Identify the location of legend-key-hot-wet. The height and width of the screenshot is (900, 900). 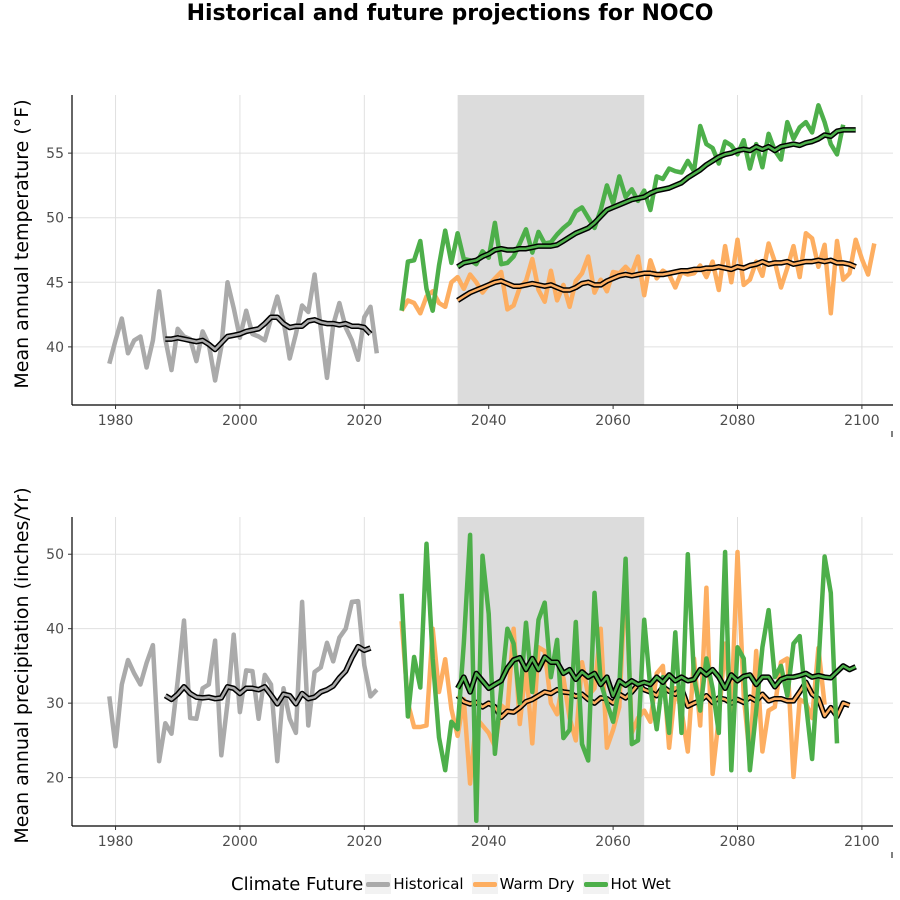
(595, 884).